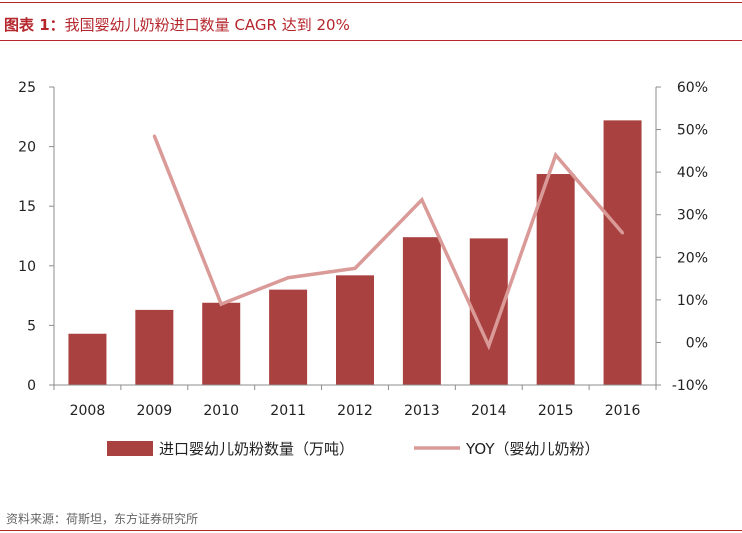  Describe the element at coordinates (27, 148) in the screenshot. I see `y-left-tick-label: 20` at that location.